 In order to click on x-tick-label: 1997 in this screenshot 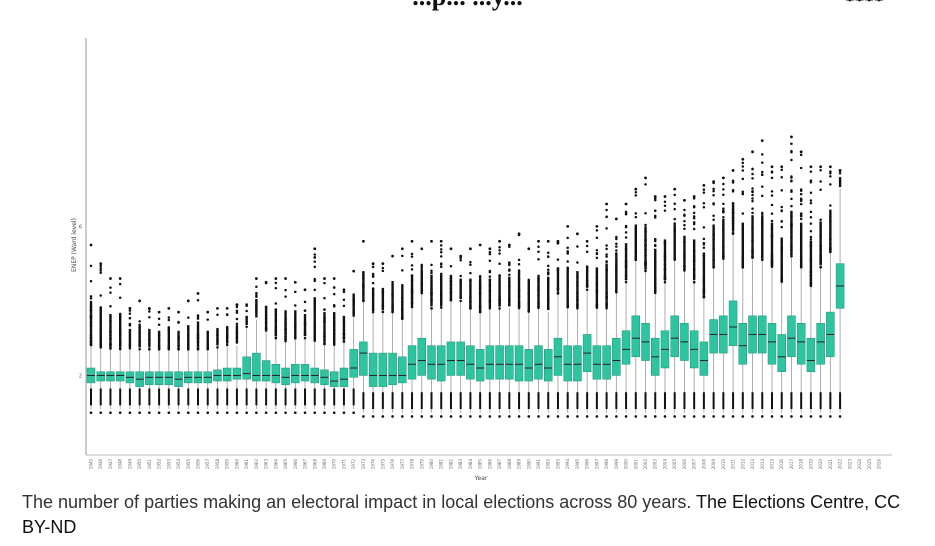, I will do `click(596, 464)`.